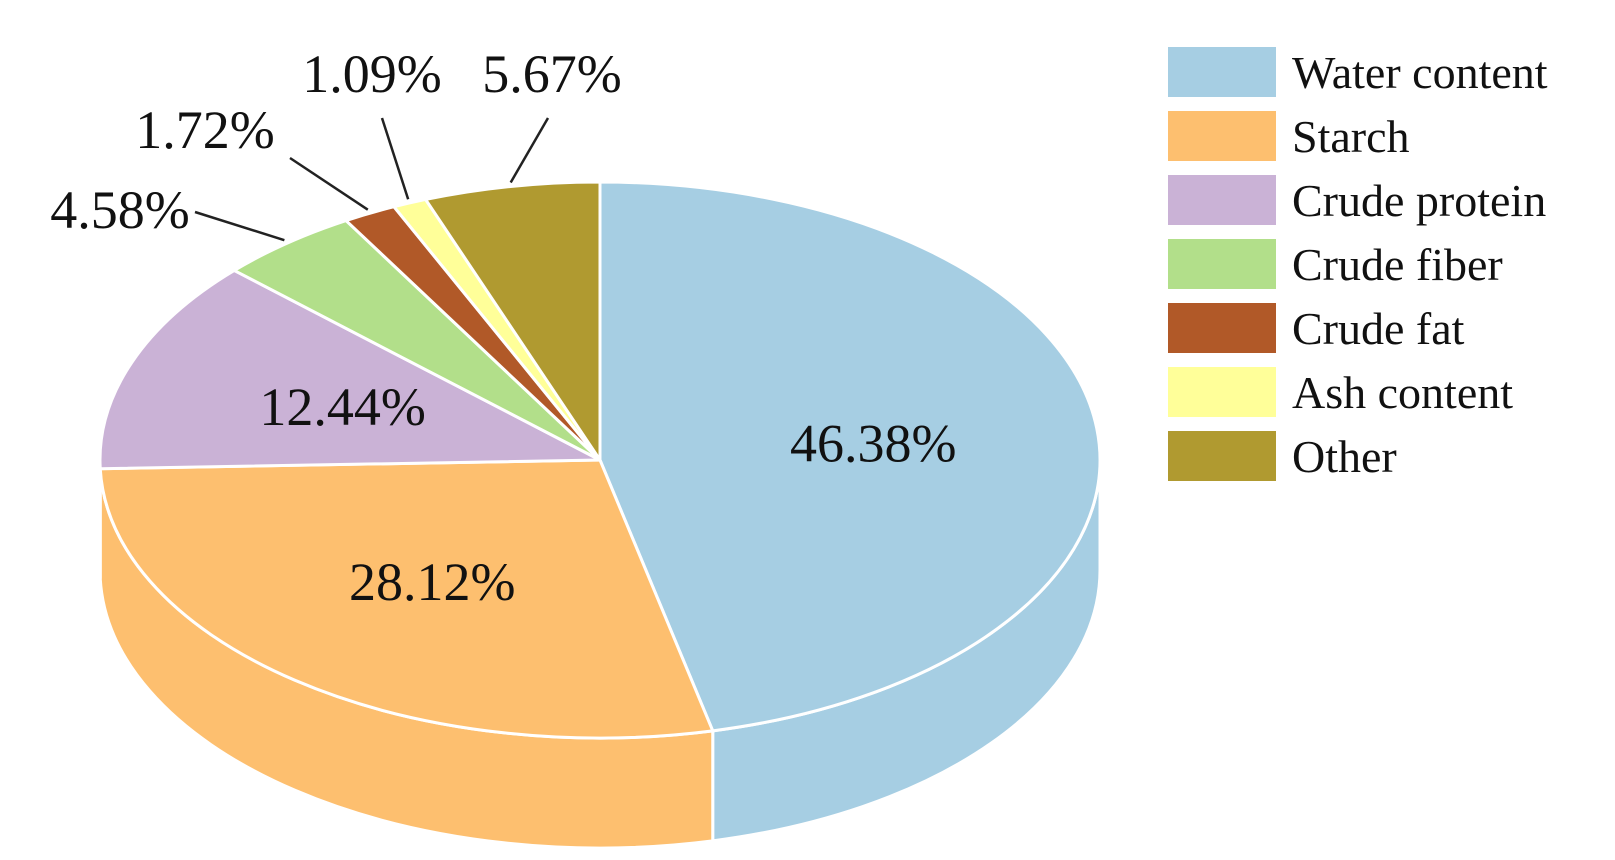 The image size is (1615, 860). I want to click on legend-label-crude-fat: Crude fat, so click(1378, 328).